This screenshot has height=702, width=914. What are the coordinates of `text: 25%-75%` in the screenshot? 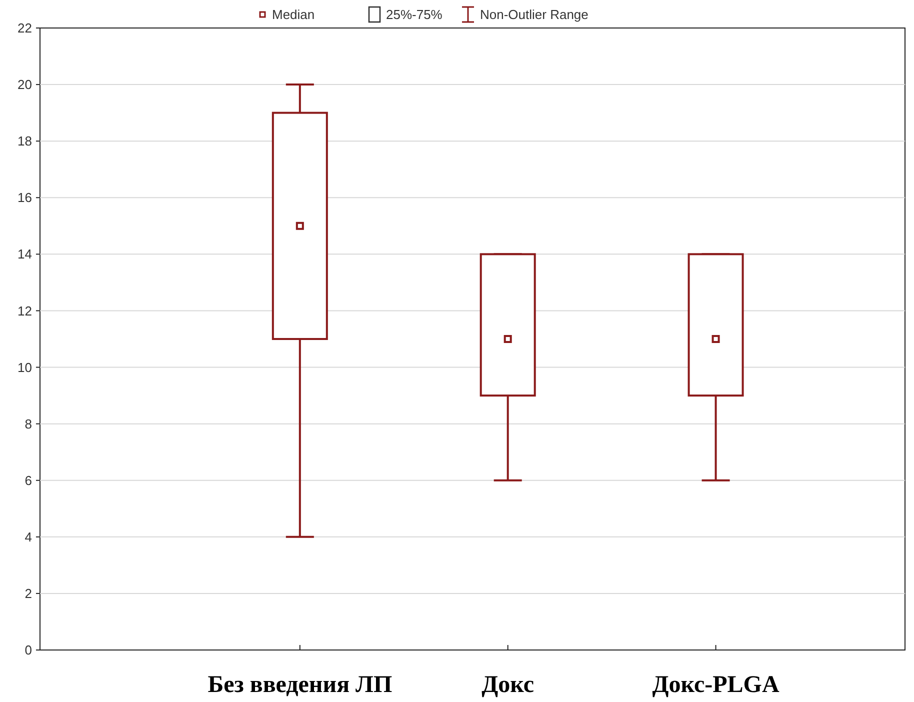 It's located at (414, 14).